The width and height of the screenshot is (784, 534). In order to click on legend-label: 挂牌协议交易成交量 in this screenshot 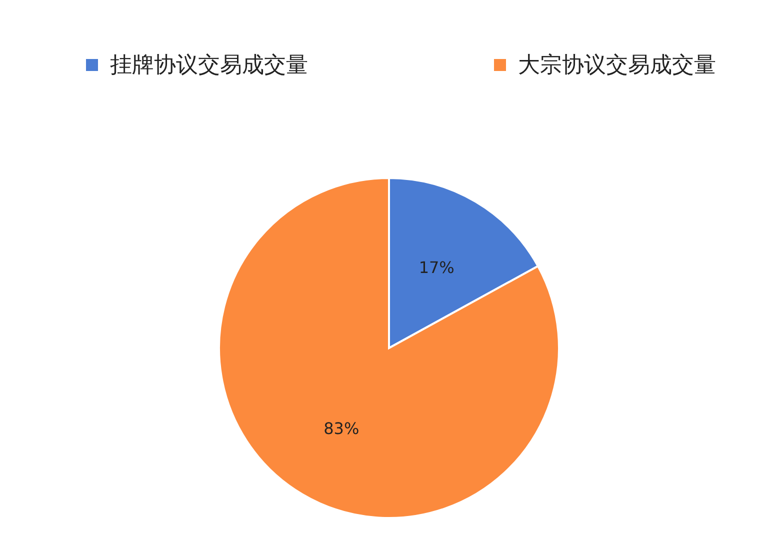, I will do `click(209, 66)`.